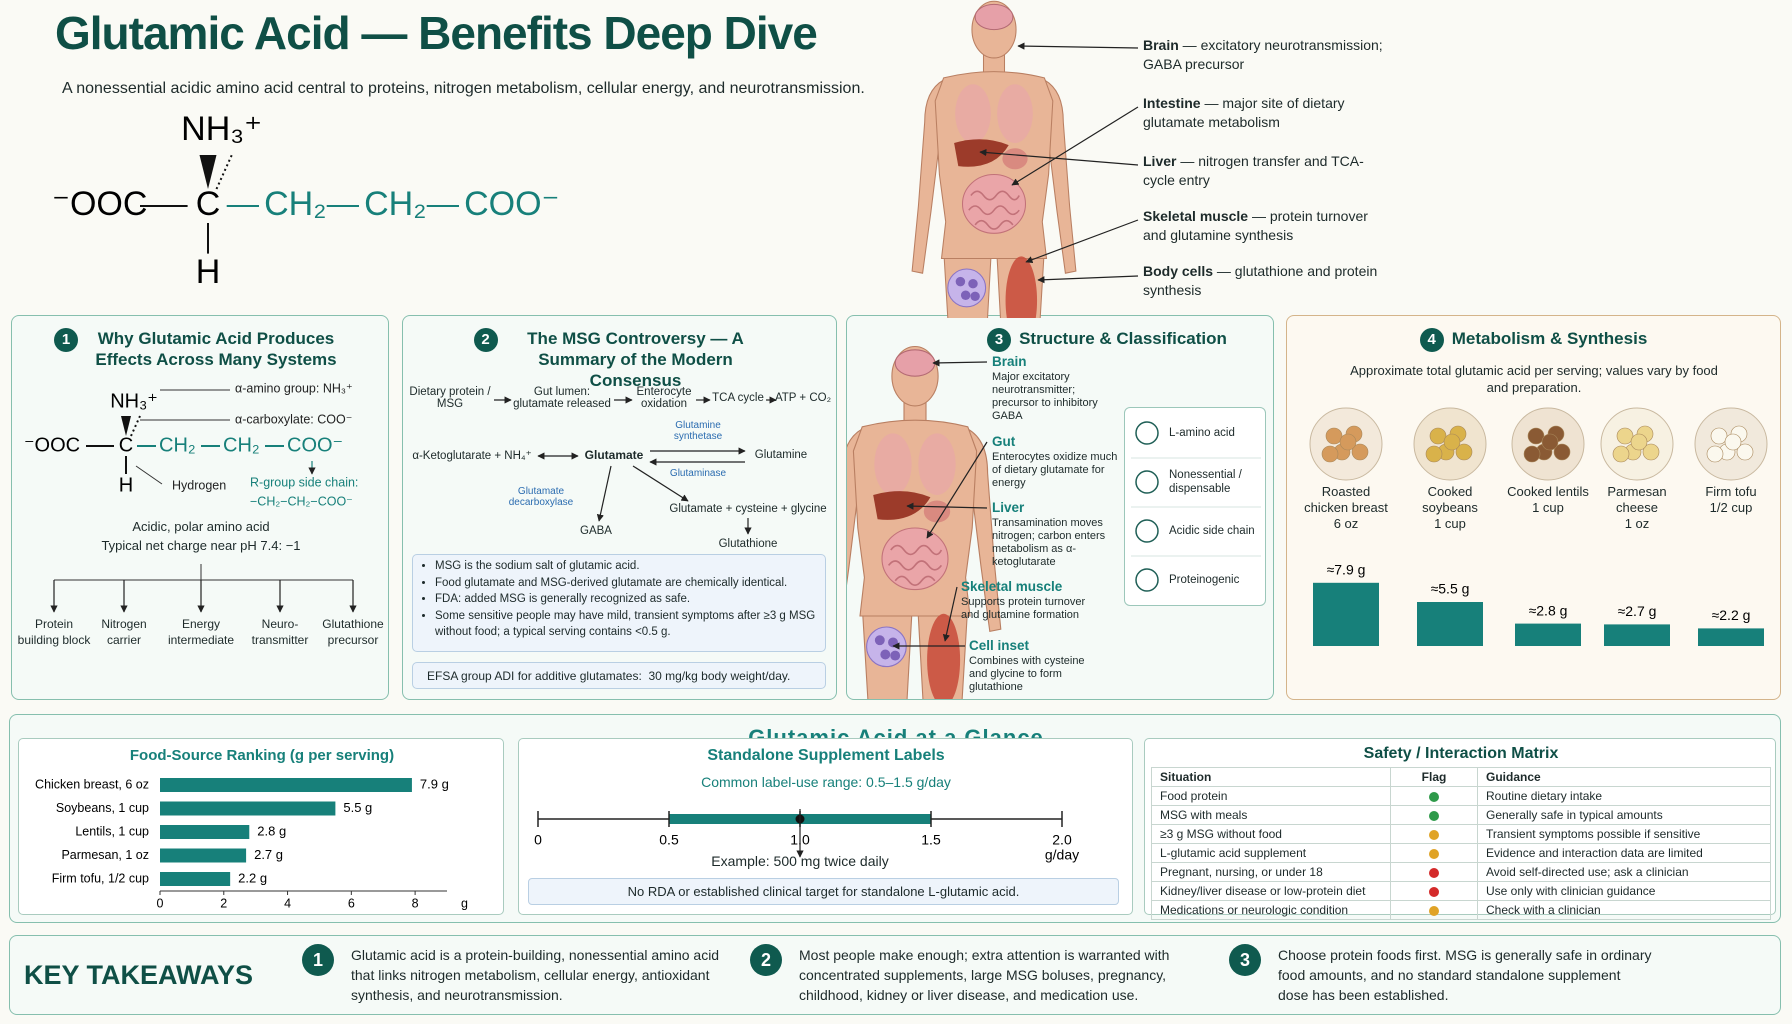 The width and height of the screenshot is (1792, 1024). What do you see at coordinates (1160, 161) in the screenshot?
I see `organ-name: Liver` at bounding box center [1160, 161].